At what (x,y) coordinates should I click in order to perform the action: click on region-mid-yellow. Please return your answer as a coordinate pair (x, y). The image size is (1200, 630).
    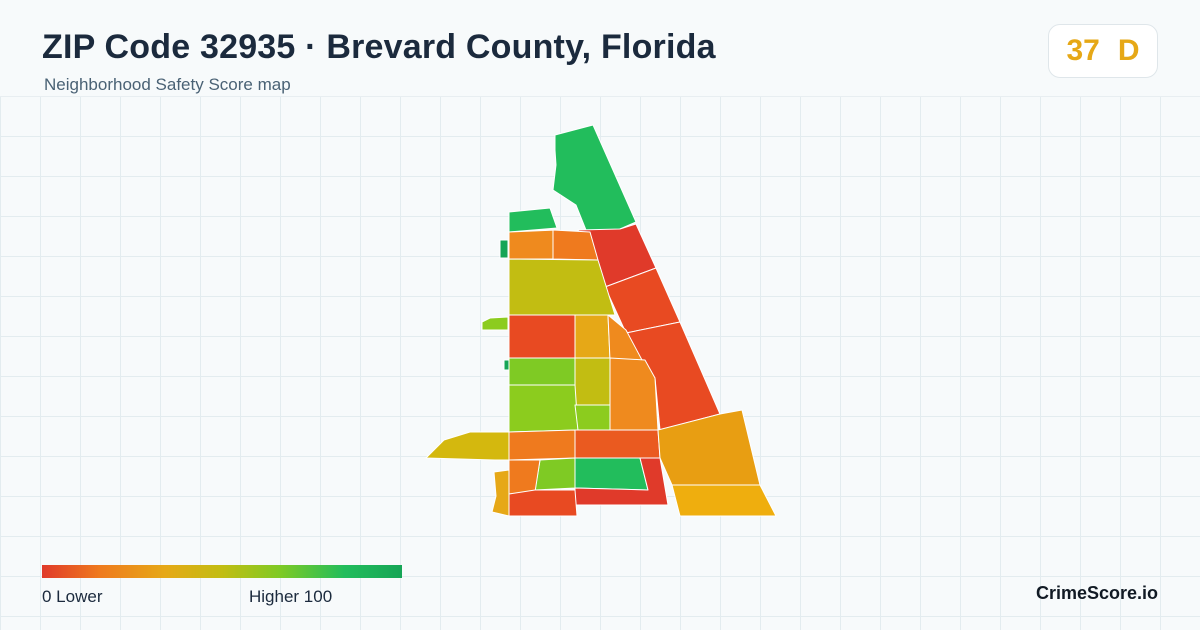
    Looking at the image, I should click on (592, 336).